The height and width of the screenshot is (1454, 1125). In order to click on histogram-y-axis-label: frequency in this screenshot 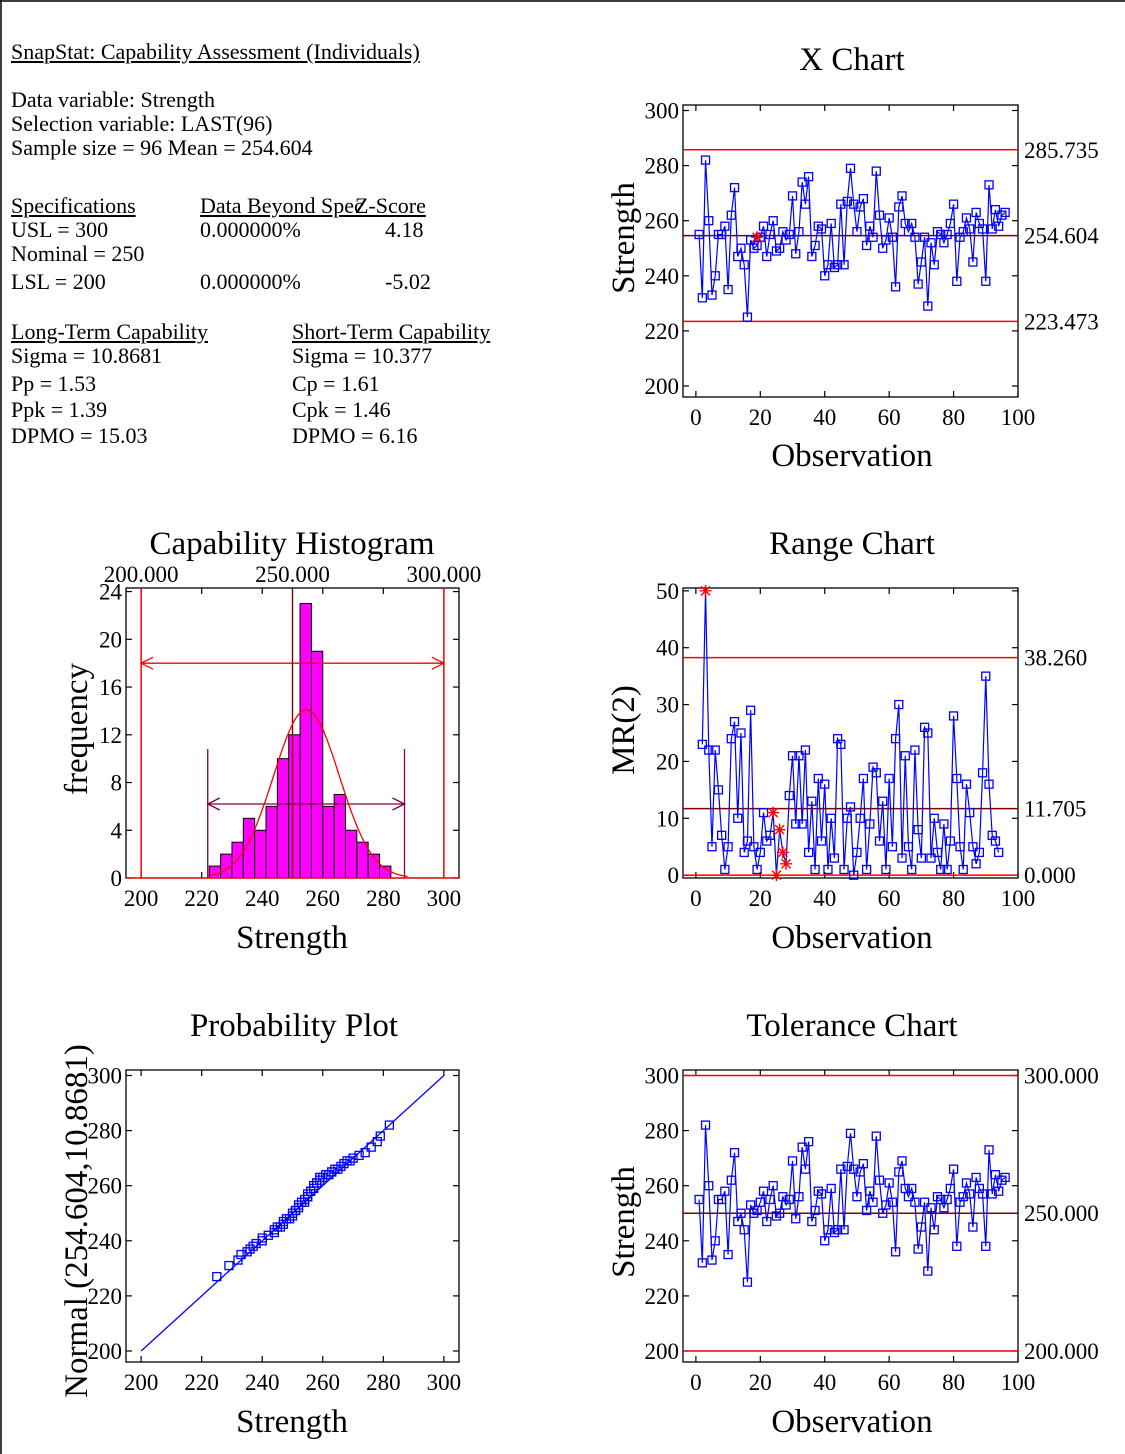, I will do `click(77, 729)`.